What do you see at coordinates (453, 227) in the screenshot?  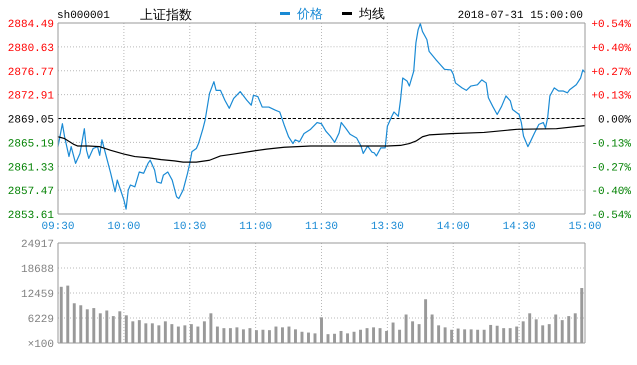 I see `x-tick-label: 14:00` at bounding box center [453, 227].